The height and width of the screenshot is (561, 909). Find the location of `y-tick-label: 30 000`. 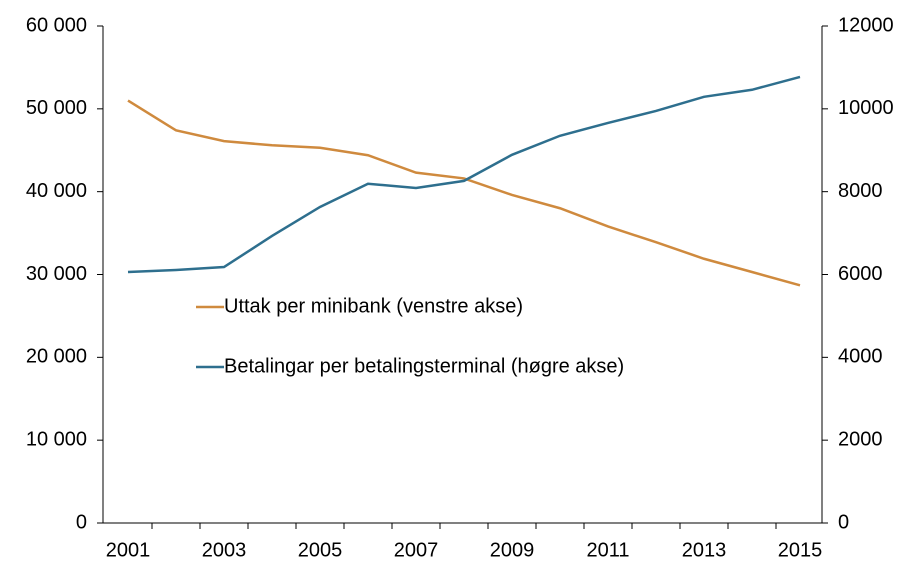

y-tick-label: 30 000 is located at coordinates (56, 274).